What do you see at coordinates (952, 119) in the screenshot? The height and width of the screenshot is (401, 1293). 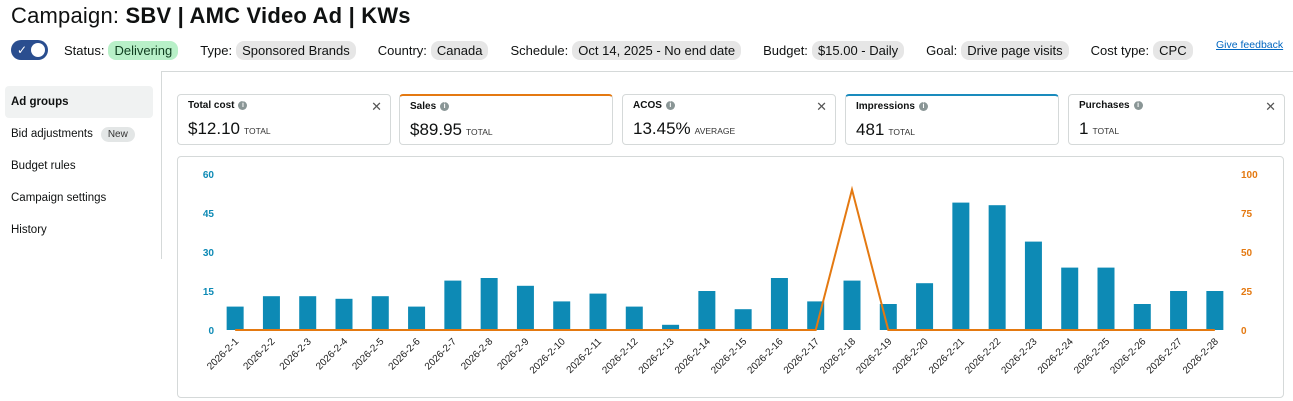 I see `metric-card-impressions: Impressions i 481 TOTAL` at bounding box center [952, 119].